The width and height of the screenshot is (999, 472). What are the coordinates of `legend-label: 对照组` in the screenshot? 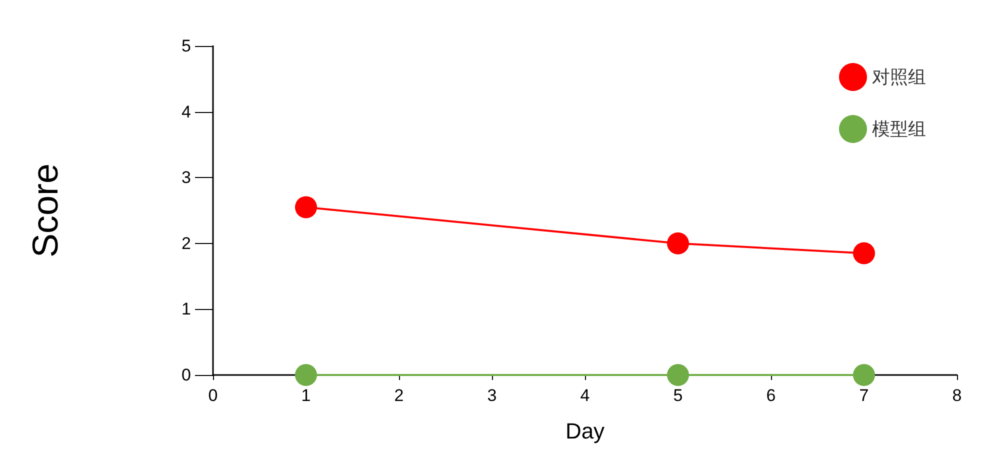 It's located at (899, 77).